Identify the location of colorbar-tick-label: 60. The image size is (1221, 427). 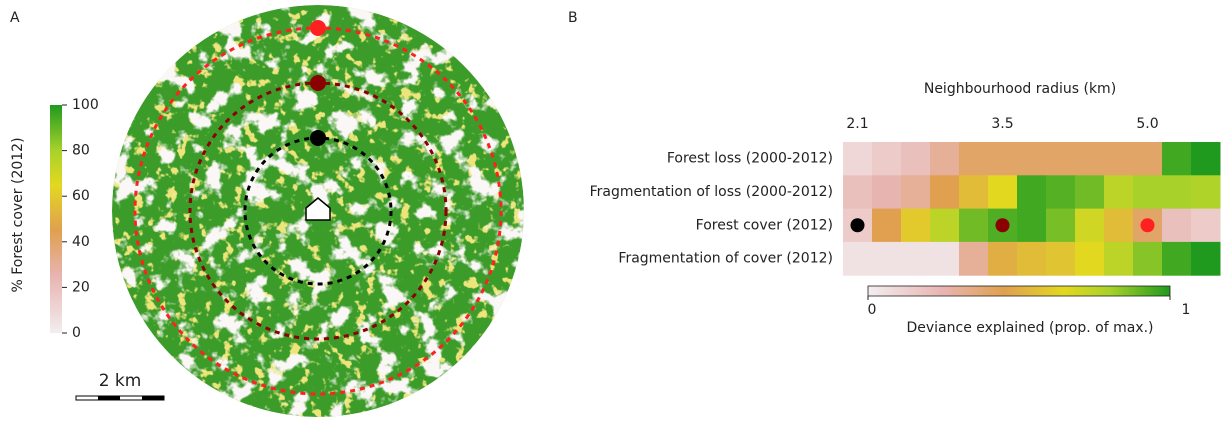
(81, 196).